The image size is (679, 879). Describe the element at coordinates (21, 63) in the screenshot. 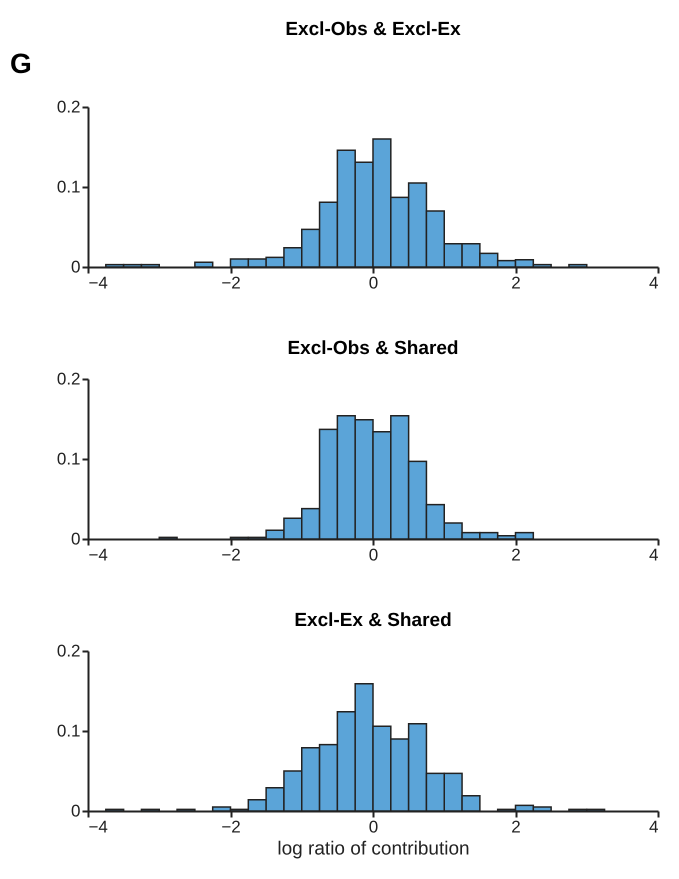

I see `text: G` at that location.